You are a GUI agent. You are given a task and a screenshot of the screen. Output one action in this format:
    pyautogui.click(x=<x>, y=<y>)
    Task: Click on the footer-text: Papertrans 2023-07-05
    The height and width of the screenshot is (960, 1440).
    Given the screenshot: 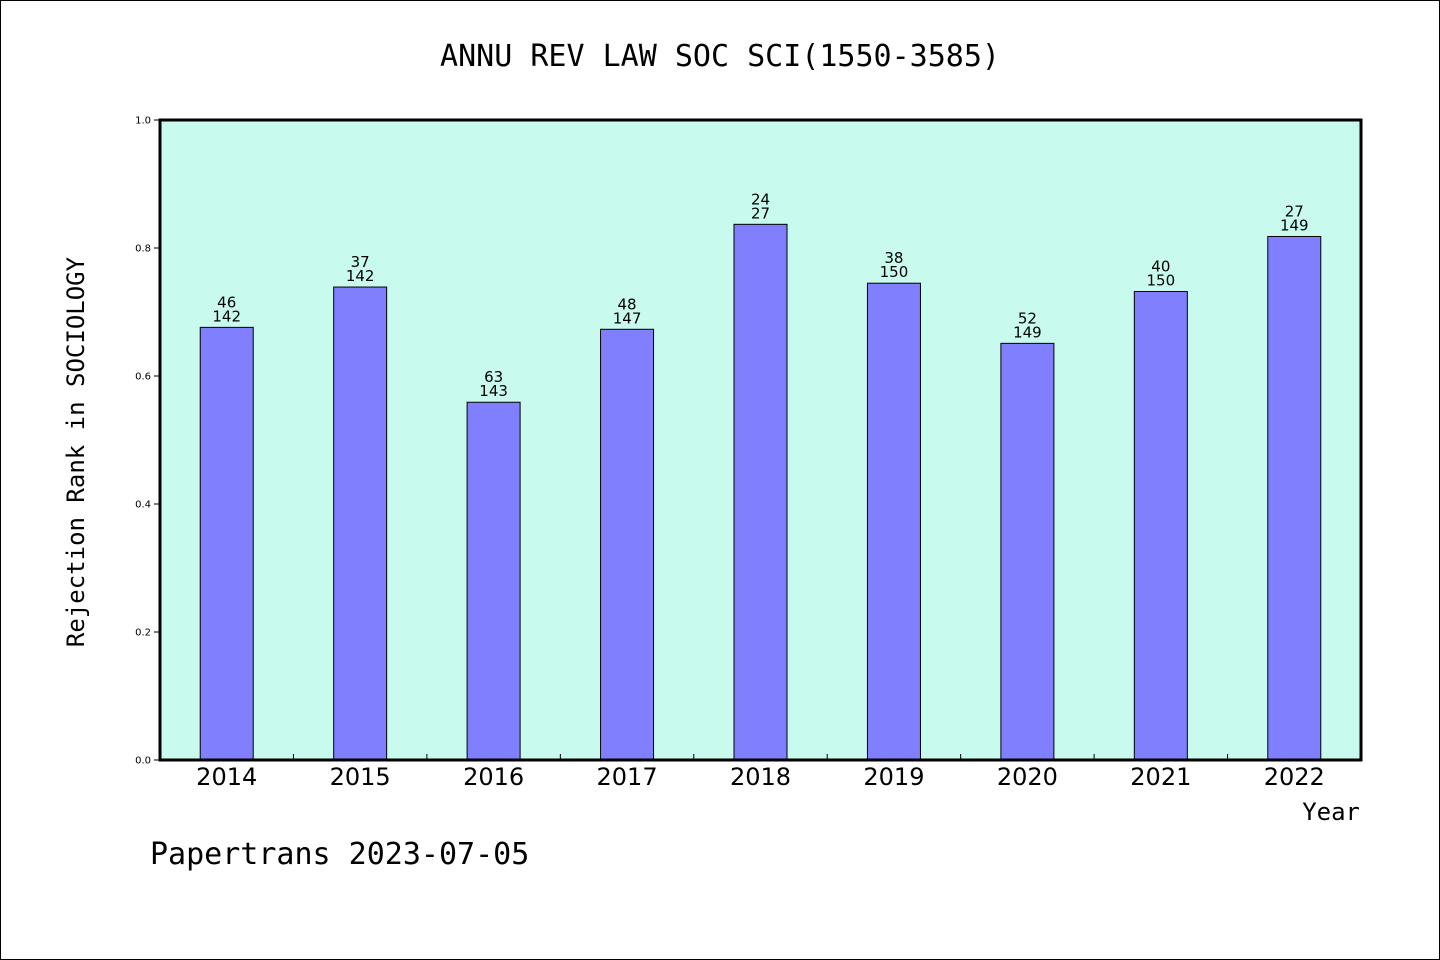 What is the action you would take?
    pyautogui.click(x=339, y=854)
    